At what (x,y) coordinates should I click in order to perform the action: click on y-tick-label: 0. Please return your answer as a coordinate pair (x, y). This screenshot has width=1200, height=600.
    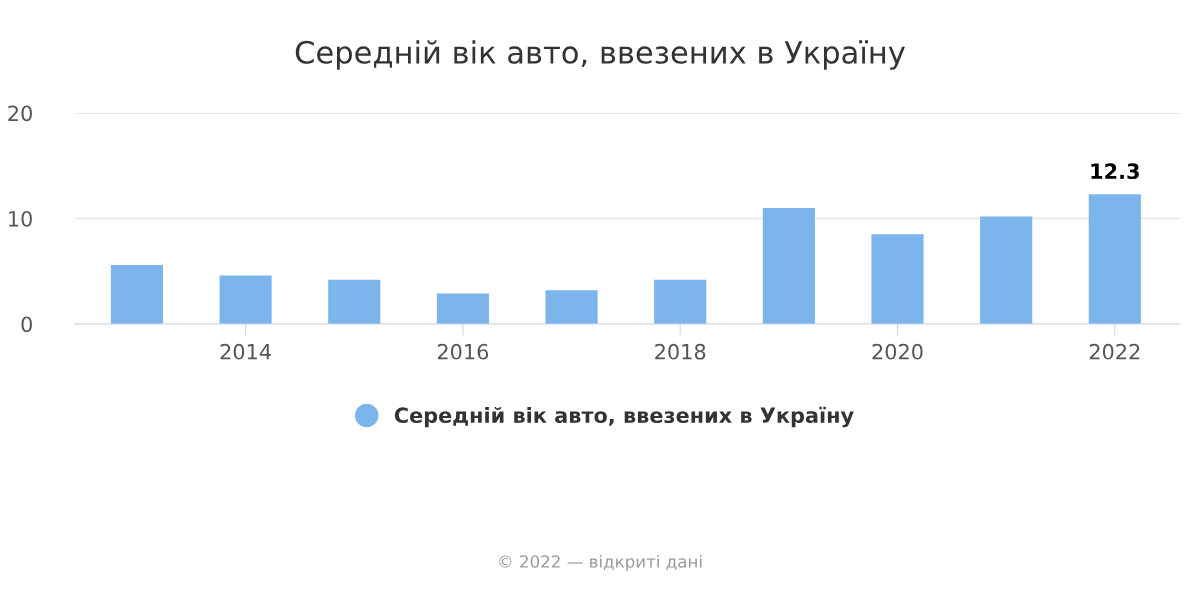
    Looking at the image, I should click on (26, 324).